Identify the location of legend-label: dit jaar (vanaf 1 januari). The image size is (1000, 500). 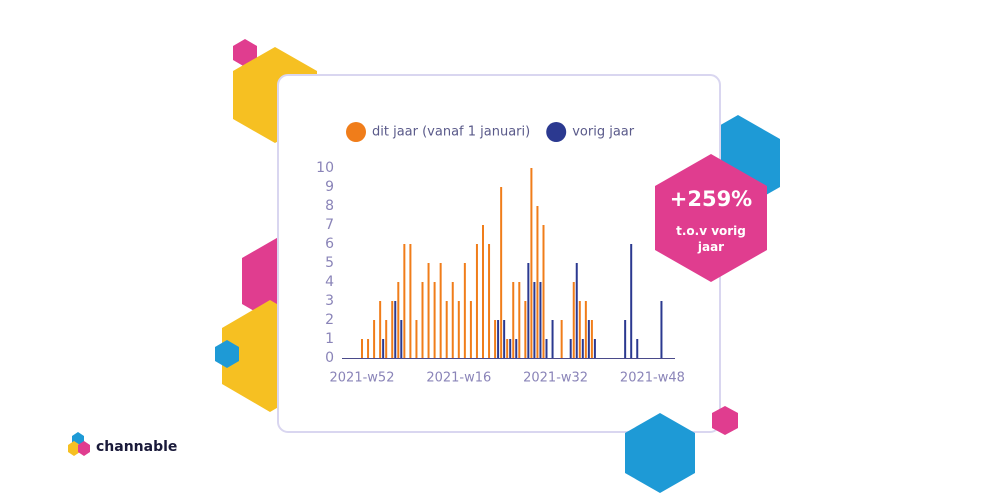
(451, 132).